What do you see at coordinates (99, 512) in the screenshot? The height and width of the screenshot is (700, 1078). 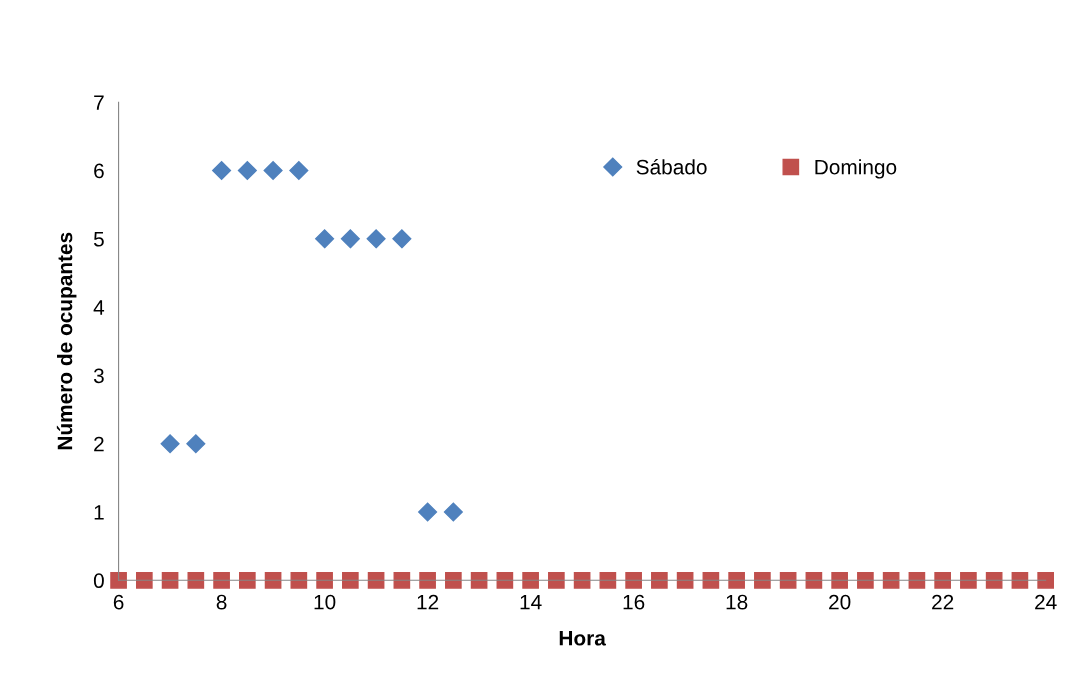 I see `y-tick-label: 1` at bounding box center [99, 512].